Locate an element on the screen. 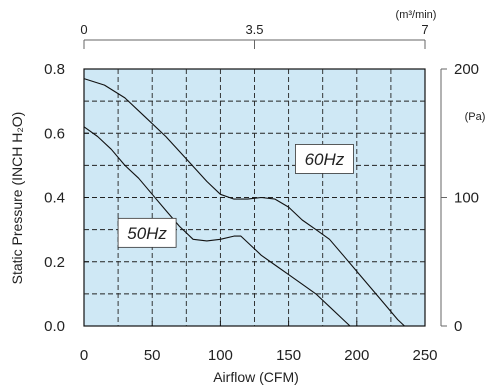 Image resolution: width=489 pixels, height=389 pixels. right-tick-label: 100 is located at coordinates (466, 198).